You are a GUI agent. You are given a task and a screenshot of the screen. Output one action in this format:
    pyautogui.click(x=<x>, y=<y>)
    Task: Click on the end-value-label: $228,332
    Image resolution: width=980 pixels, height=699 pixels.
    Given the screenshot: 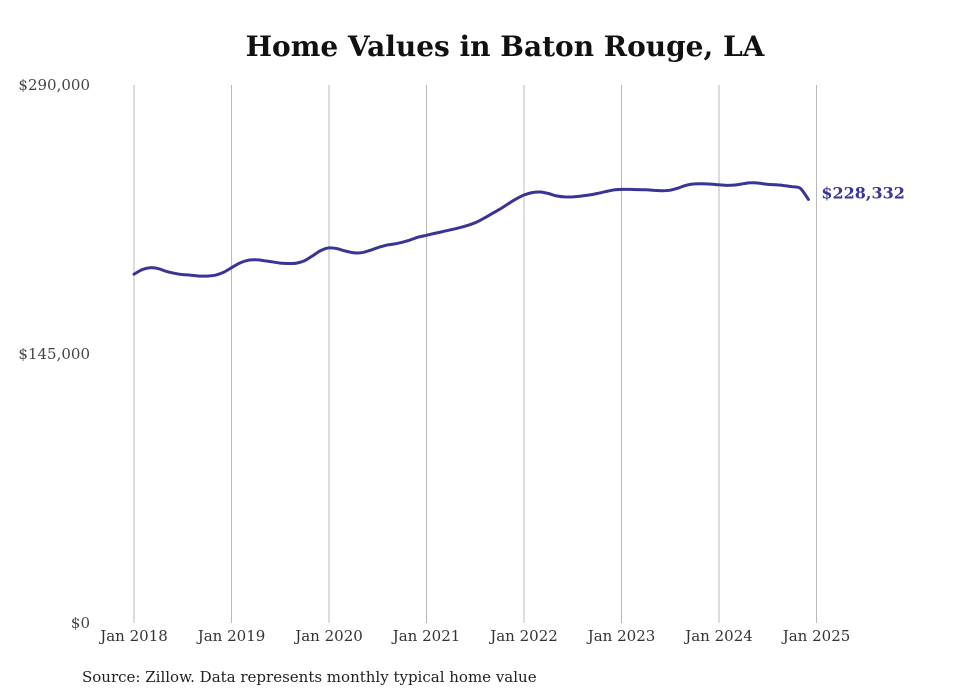 What is the action you would take?
    pyautogui.click(x=863, y=192)
    